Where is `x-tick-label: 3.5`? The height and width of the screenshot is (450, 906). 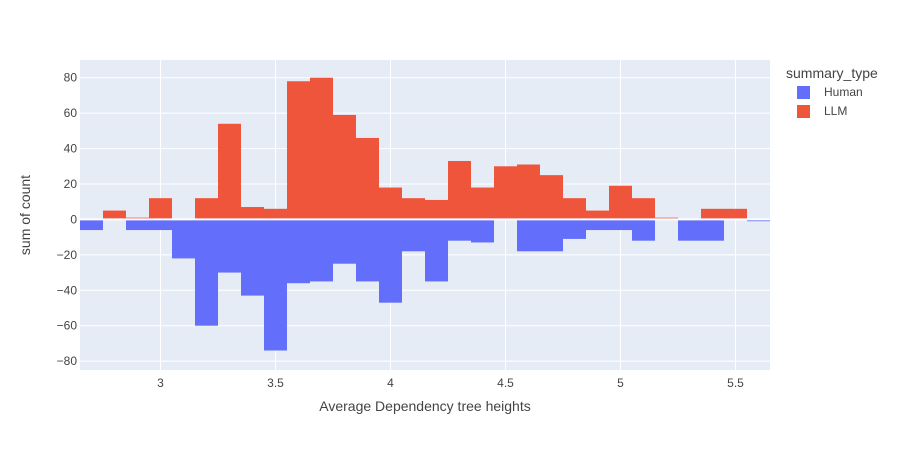
x-tick-label: 3.5 is located at coordinates (275, 383).